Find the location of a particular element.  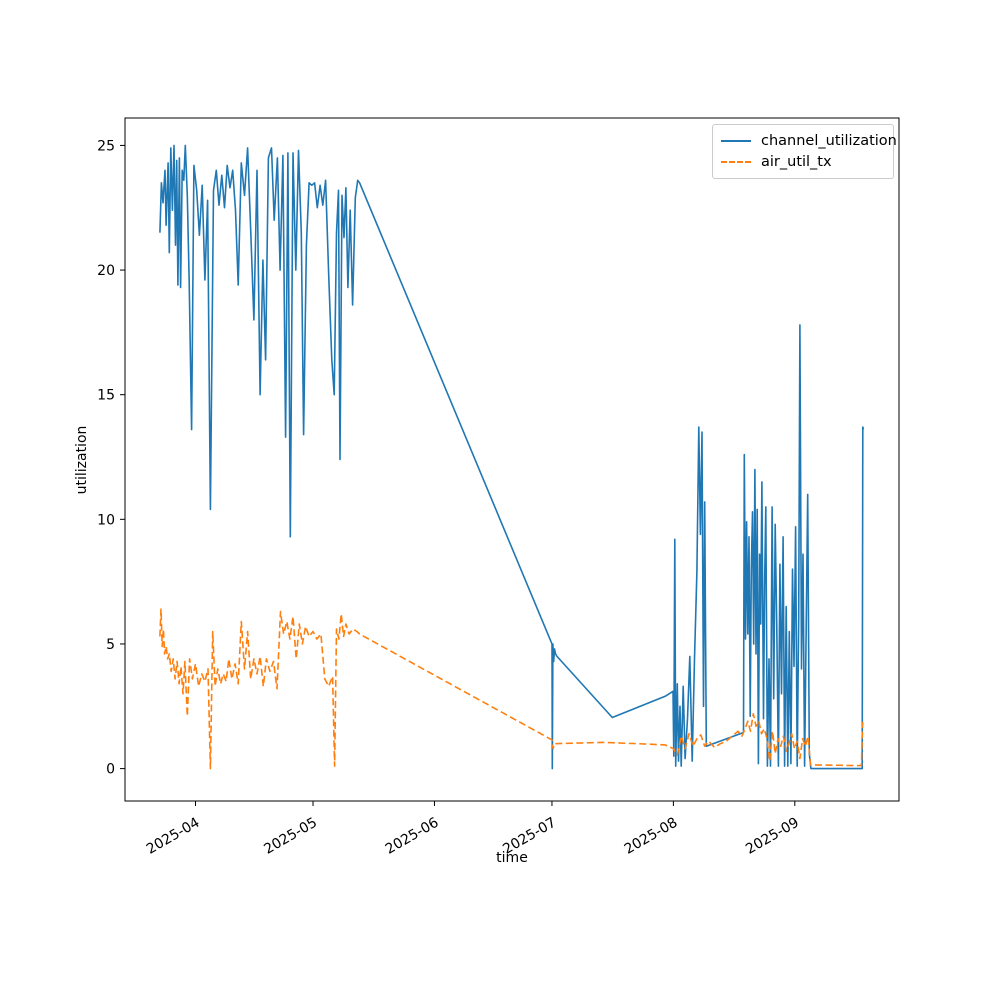

x-tick-label: 2025-05 is located at coordinates (290, 836).